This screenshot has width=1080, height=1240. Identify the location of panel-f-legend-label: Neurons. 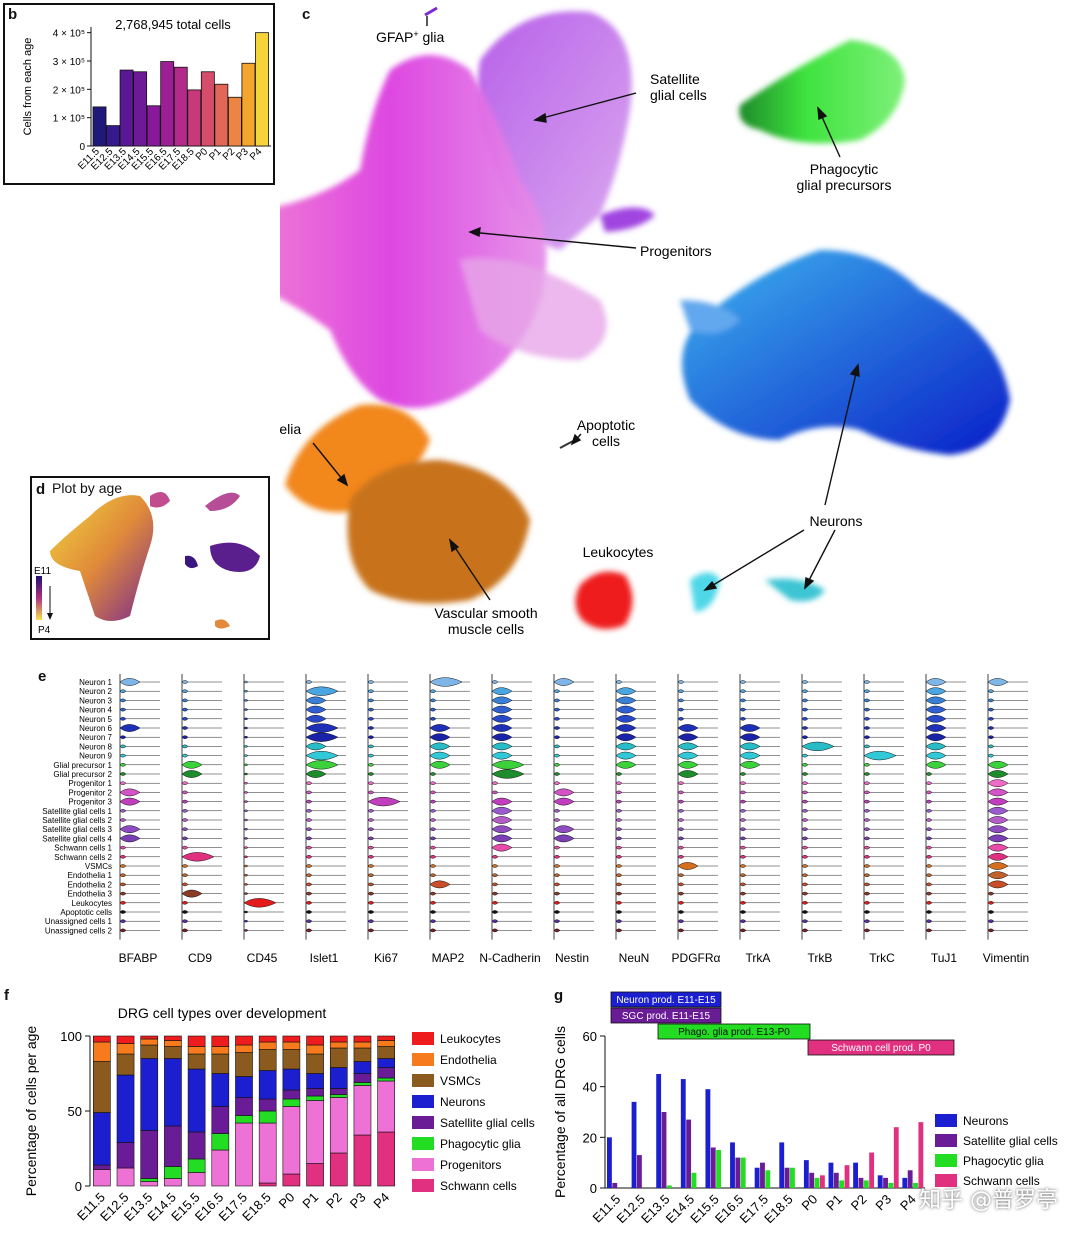
(462, 1102).